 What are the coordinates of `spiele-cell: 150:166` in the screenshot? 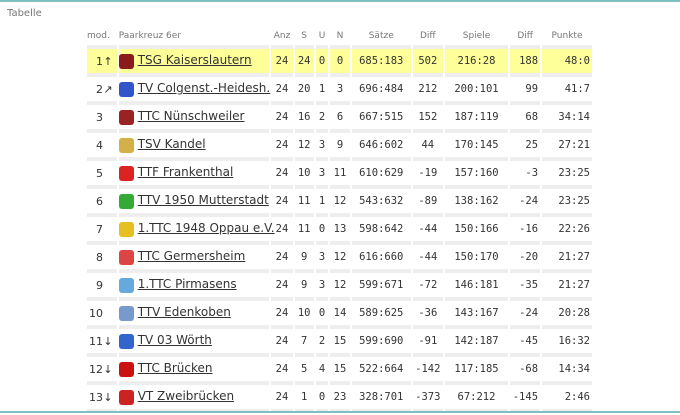 It's located at (476, 231).